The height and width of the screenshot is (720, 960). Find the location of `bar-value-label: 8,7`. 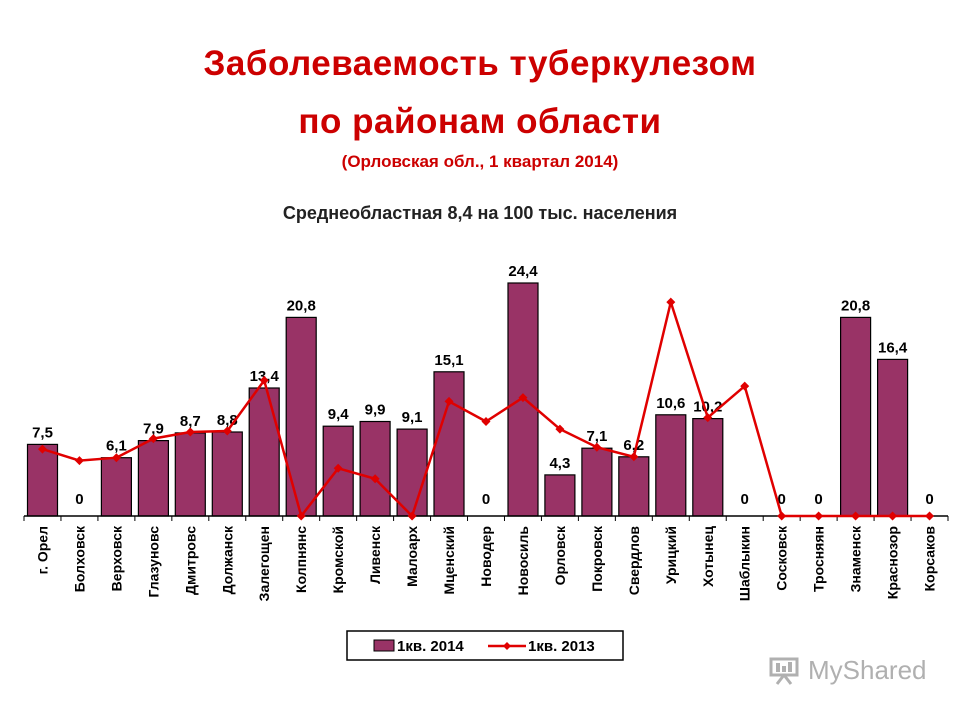

bar-value-label: 8,7 is located at coordinates (190, 421).